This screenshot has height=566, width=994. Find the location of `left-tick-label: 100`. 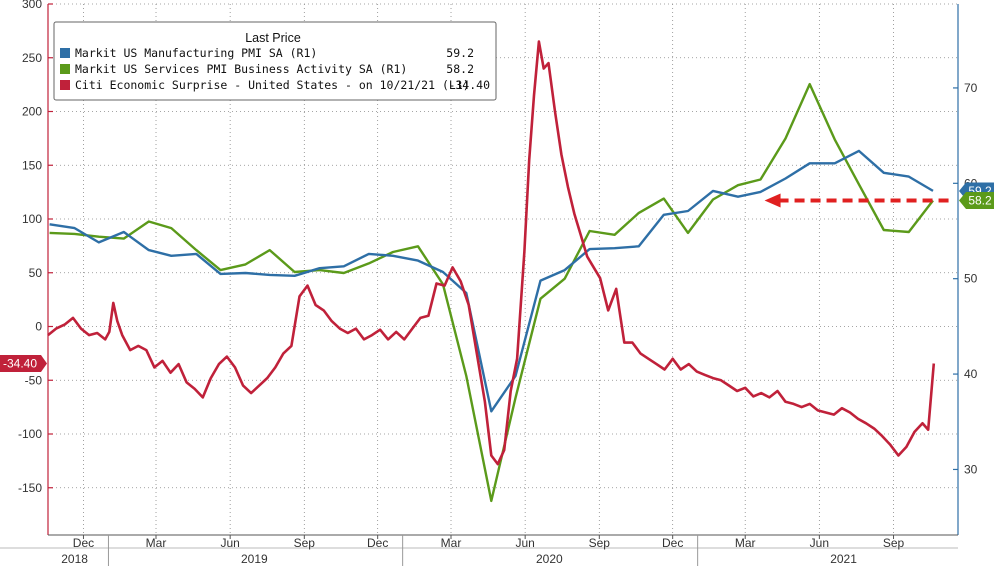

left-tick-label: 100 is located at coordinates (32, 219).